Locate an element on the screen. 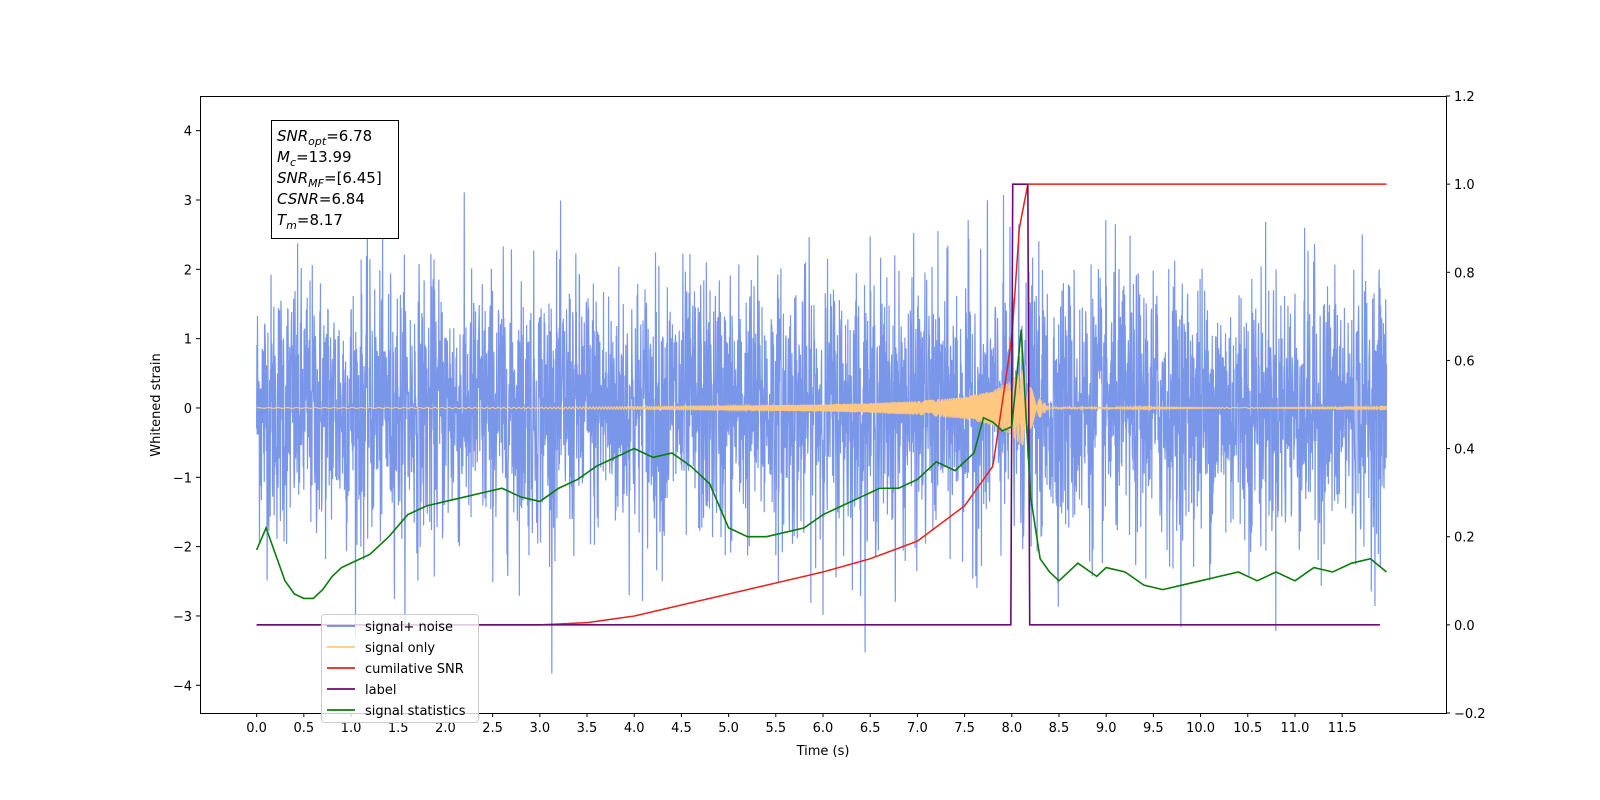 The height and width of the screenshot is (800, 1600). left-y-tick-label: −3 is located at coordinates (182, 617).